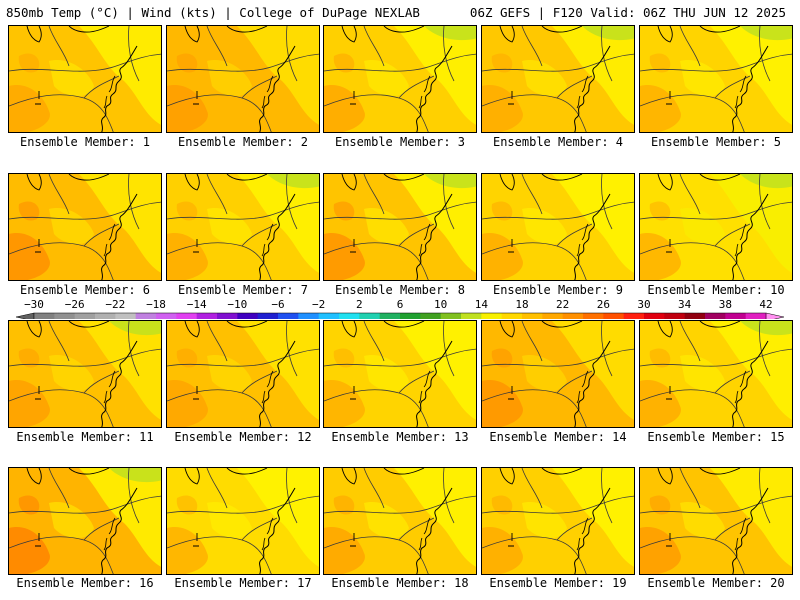 This screenshot has height=600, width=800. What do you see at coordinates (237, 304) in the screenshot?
I see `colorbar-tick-label: −10` at bounding box center [237, 304].